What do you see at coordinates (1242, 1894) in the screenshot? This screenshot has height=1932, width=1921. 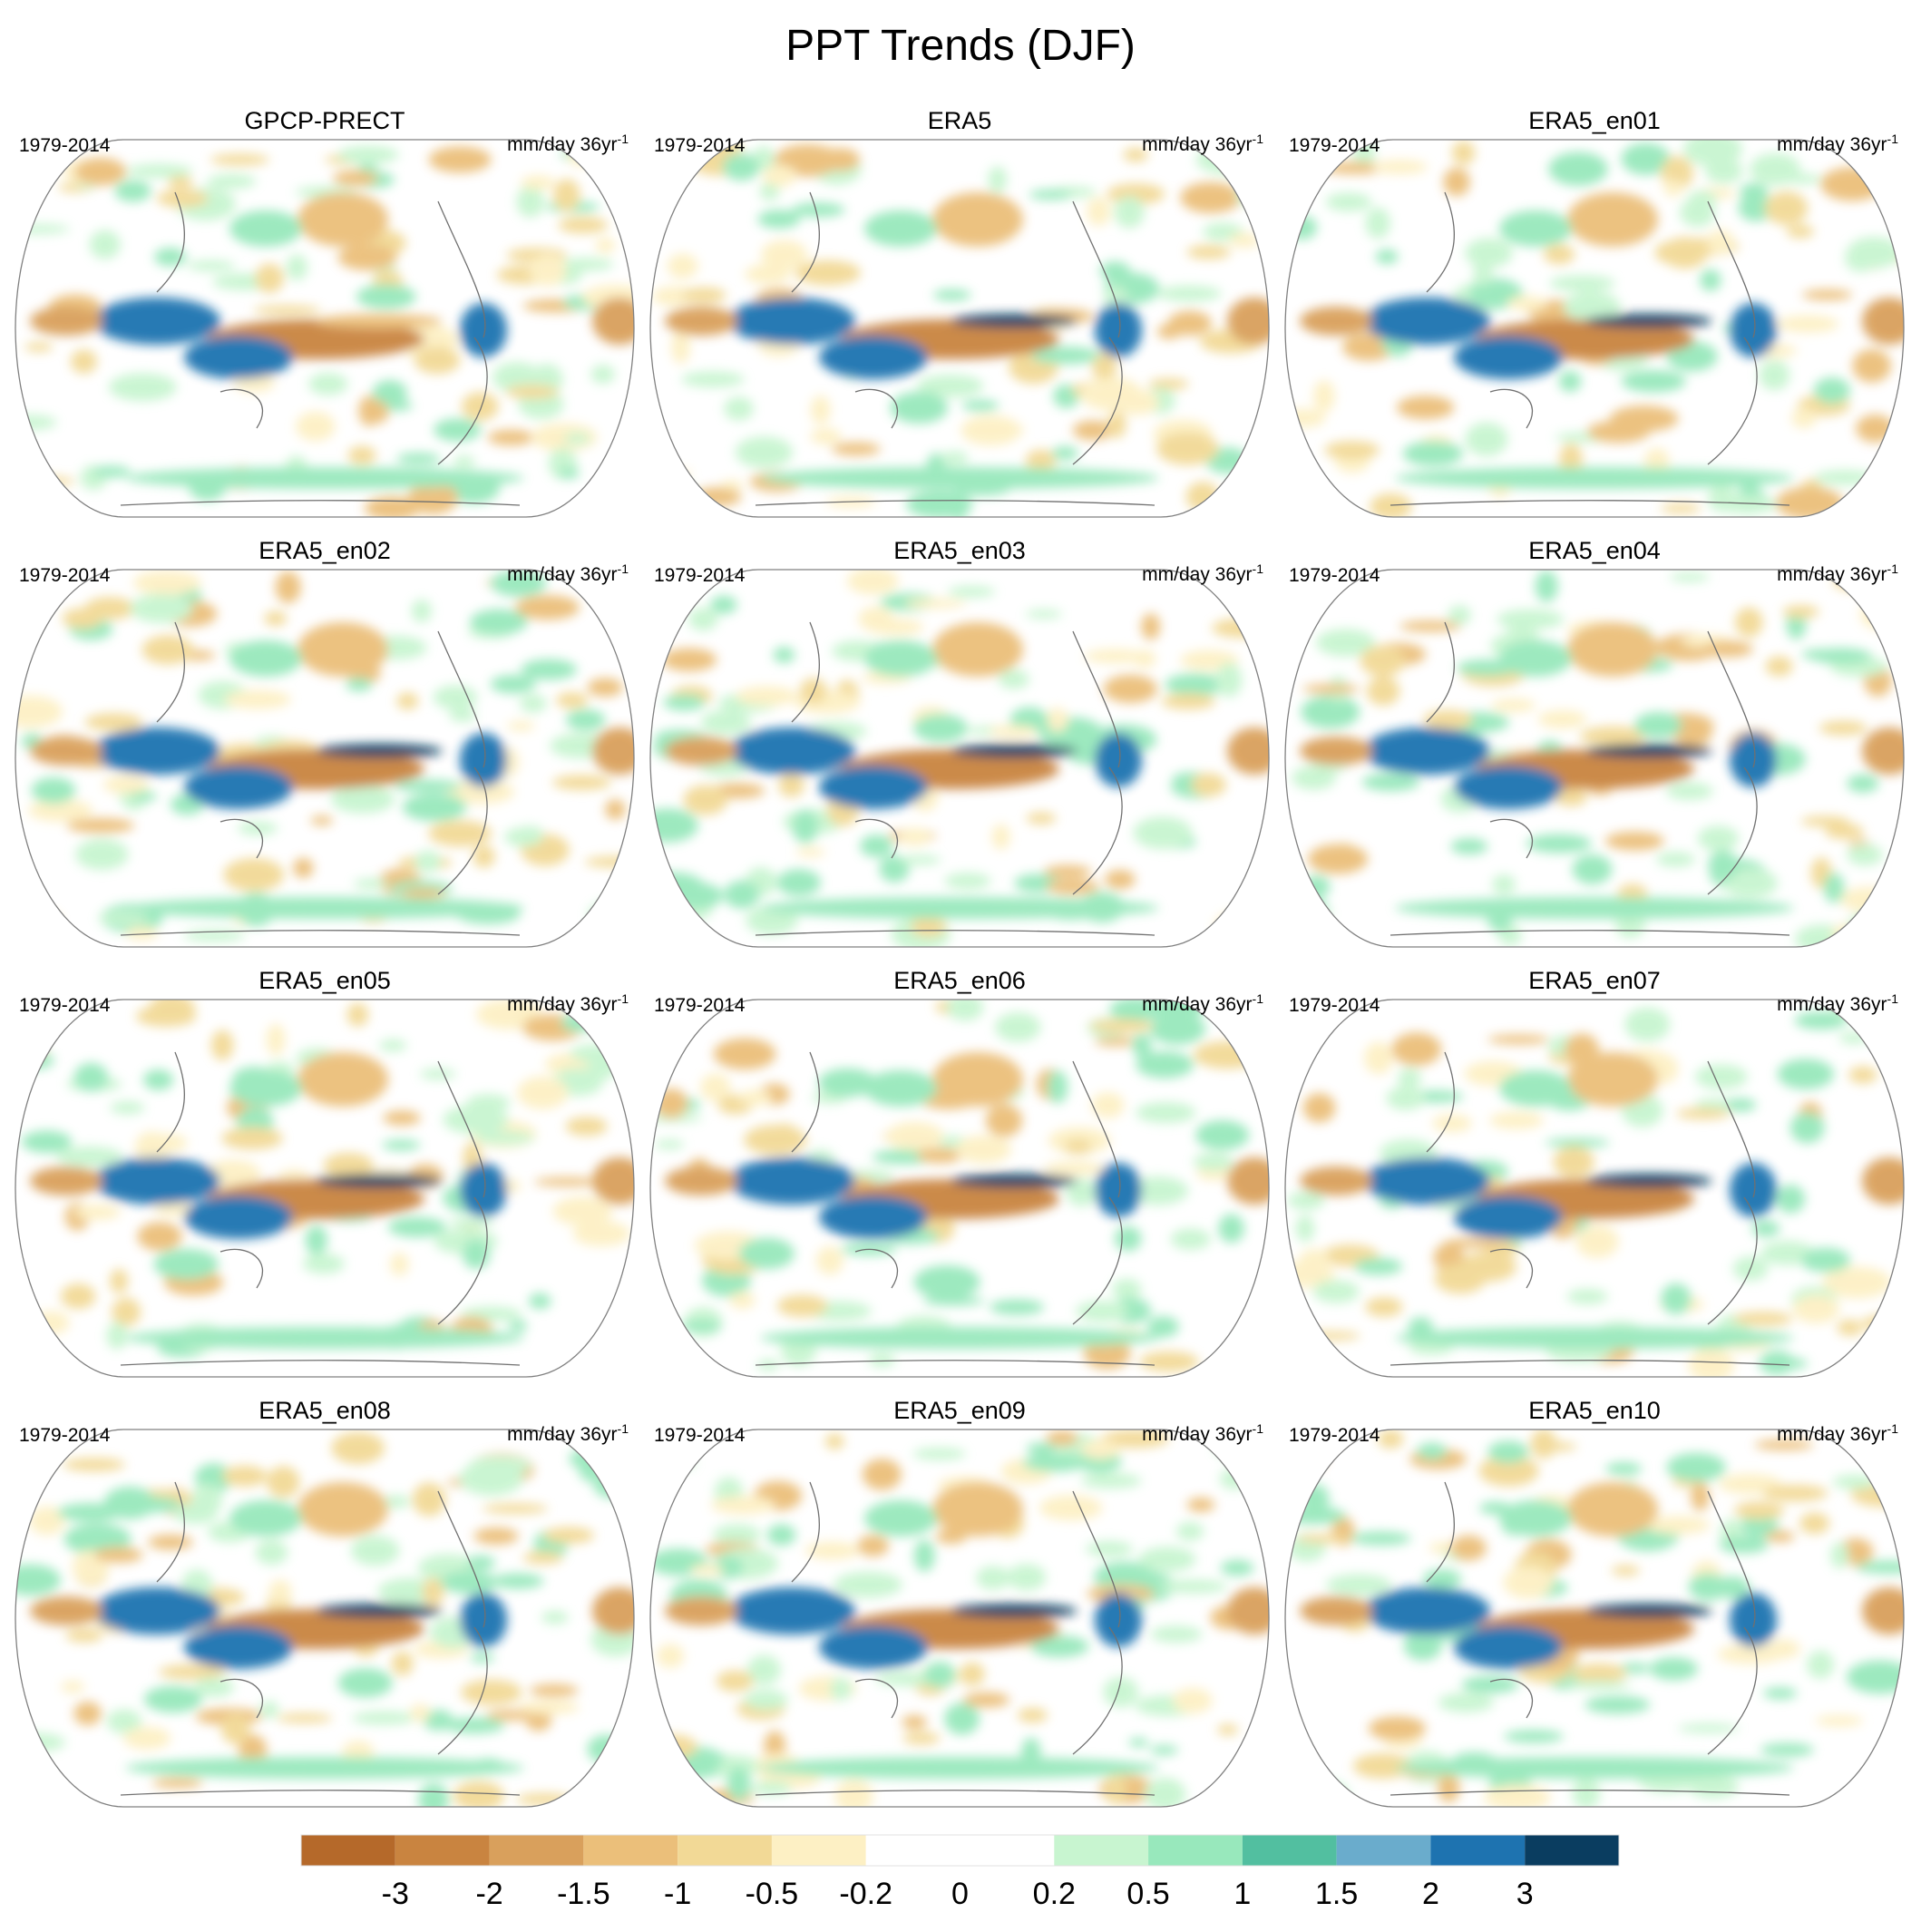 I see `colorbar-tick-label: 1` at bounding box center [1242, 1894].